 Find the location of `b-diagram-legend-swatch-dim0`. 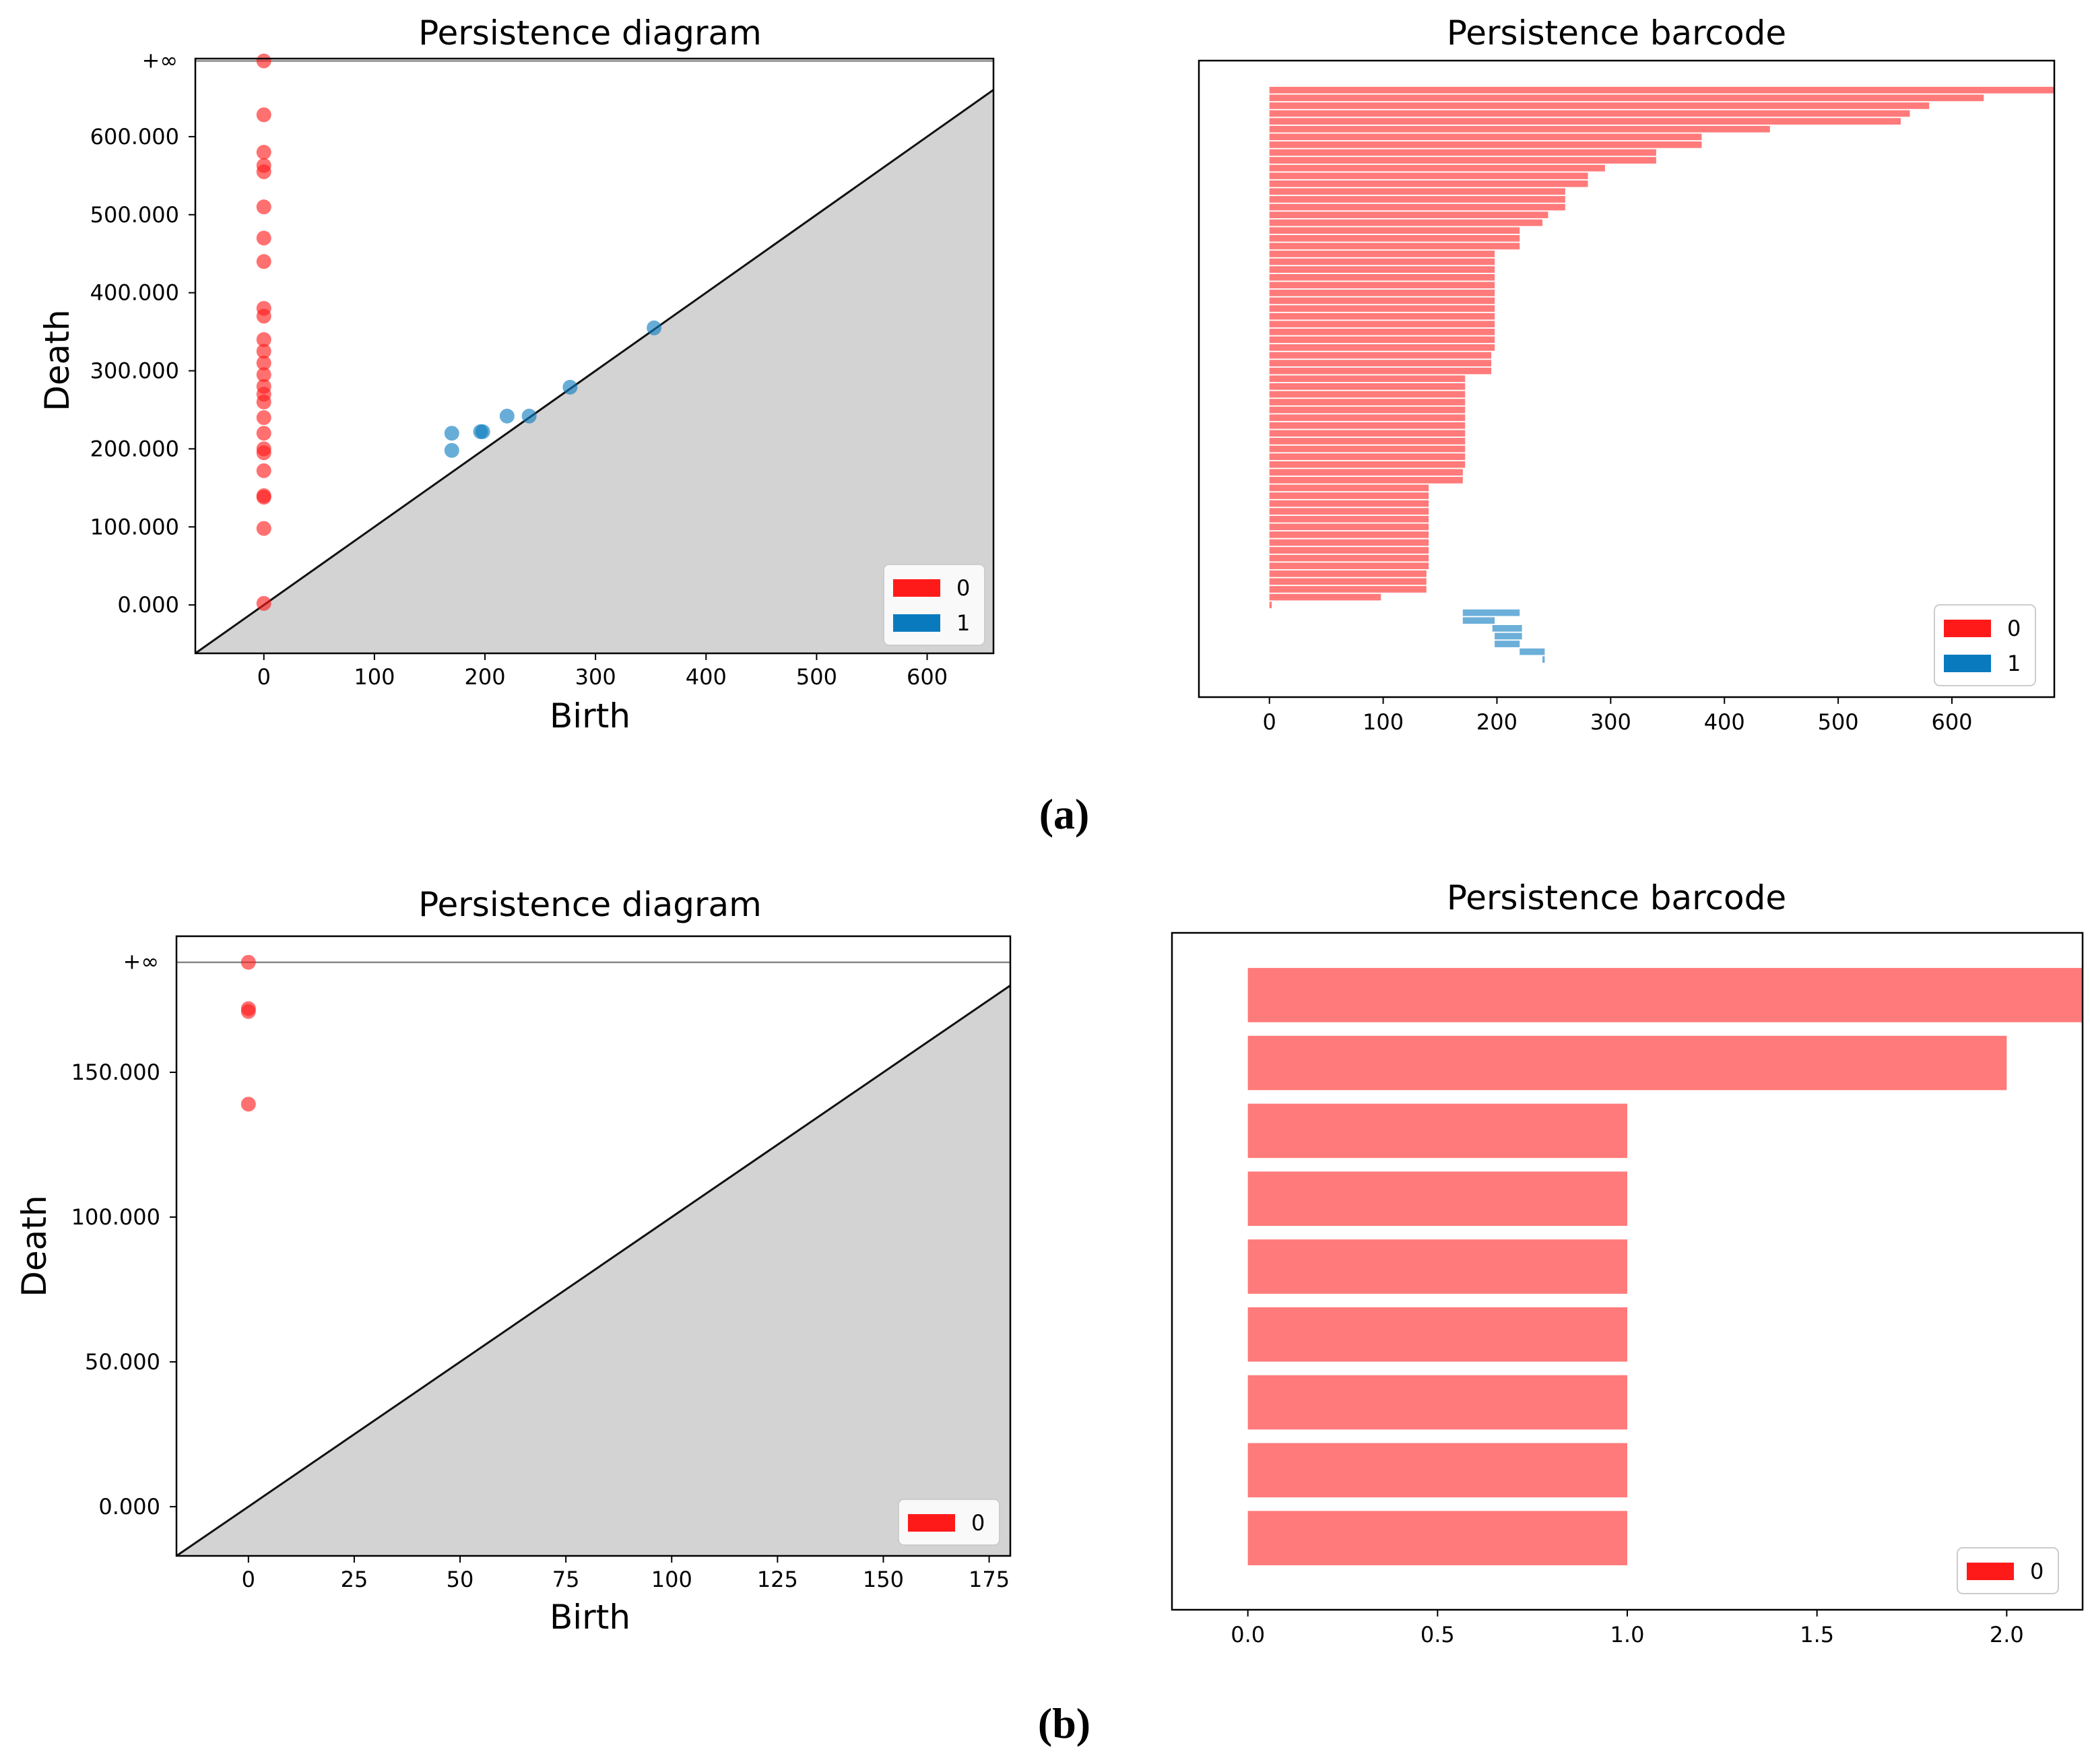

b-diagram-legend-swatch-dim0 is located at coordinates (932, 1523).